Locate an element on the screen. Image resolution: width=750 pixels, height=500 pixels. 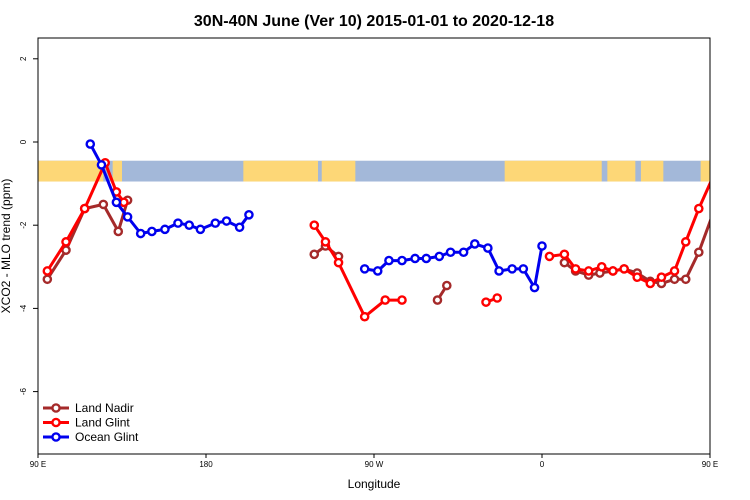
y-tick-label: 0 is located at coordinates (23, 141).